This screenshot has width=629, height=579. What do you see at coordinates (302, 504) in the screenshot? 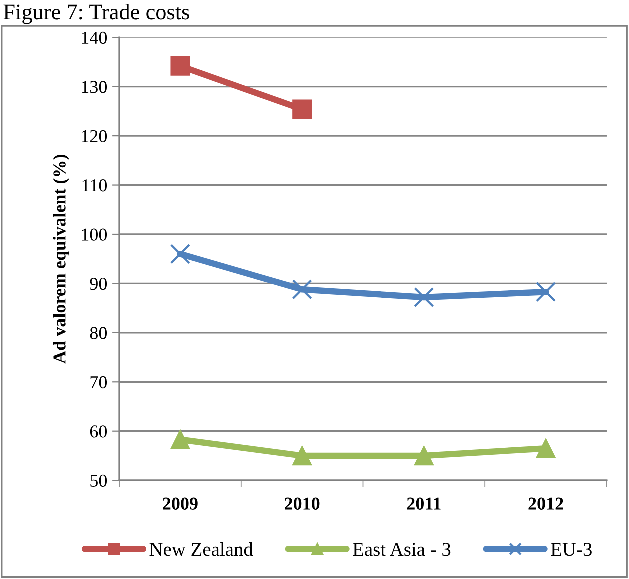
I see `x-tick-label: 2010` at bounding box center [302, 504].